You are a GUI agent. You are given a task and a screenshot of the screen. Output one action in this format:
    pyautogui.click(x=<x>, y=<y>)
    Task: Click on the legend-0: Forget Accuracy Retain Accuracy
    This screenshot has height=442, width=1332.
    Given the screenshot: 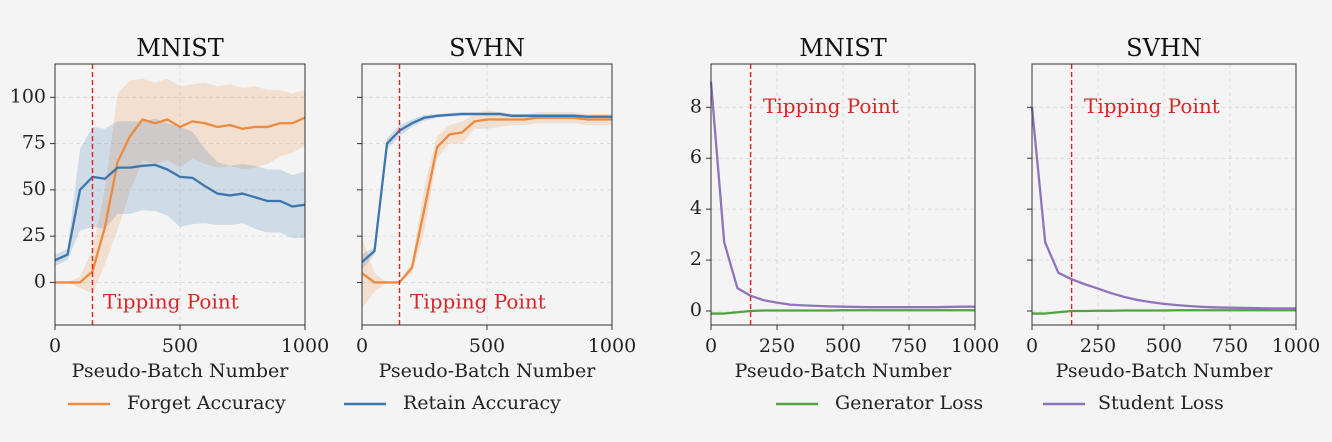 What is the action you would take?
    pyautogui.click(x=314, y=403)
    